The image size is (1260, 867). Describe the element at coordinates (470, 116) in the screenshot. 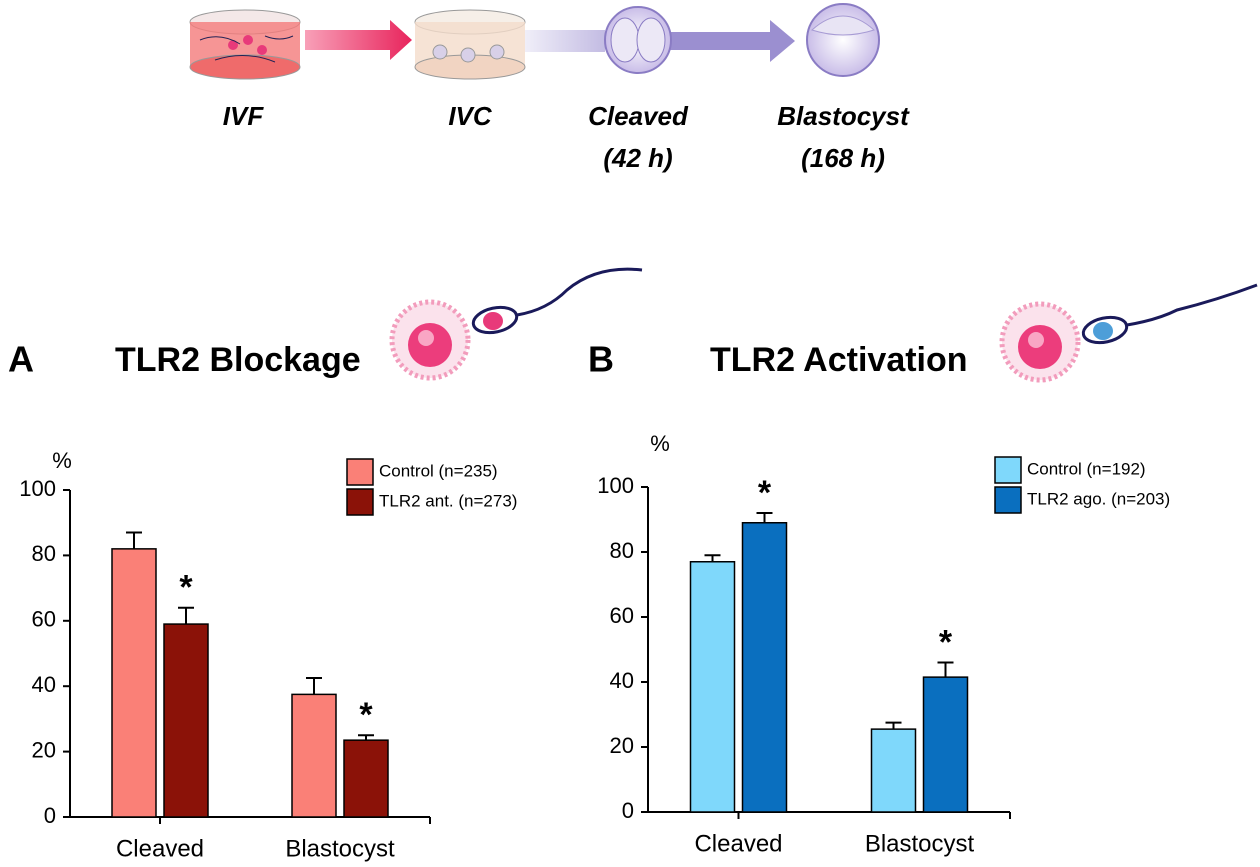

I see `stage-label: IVC` at that location.